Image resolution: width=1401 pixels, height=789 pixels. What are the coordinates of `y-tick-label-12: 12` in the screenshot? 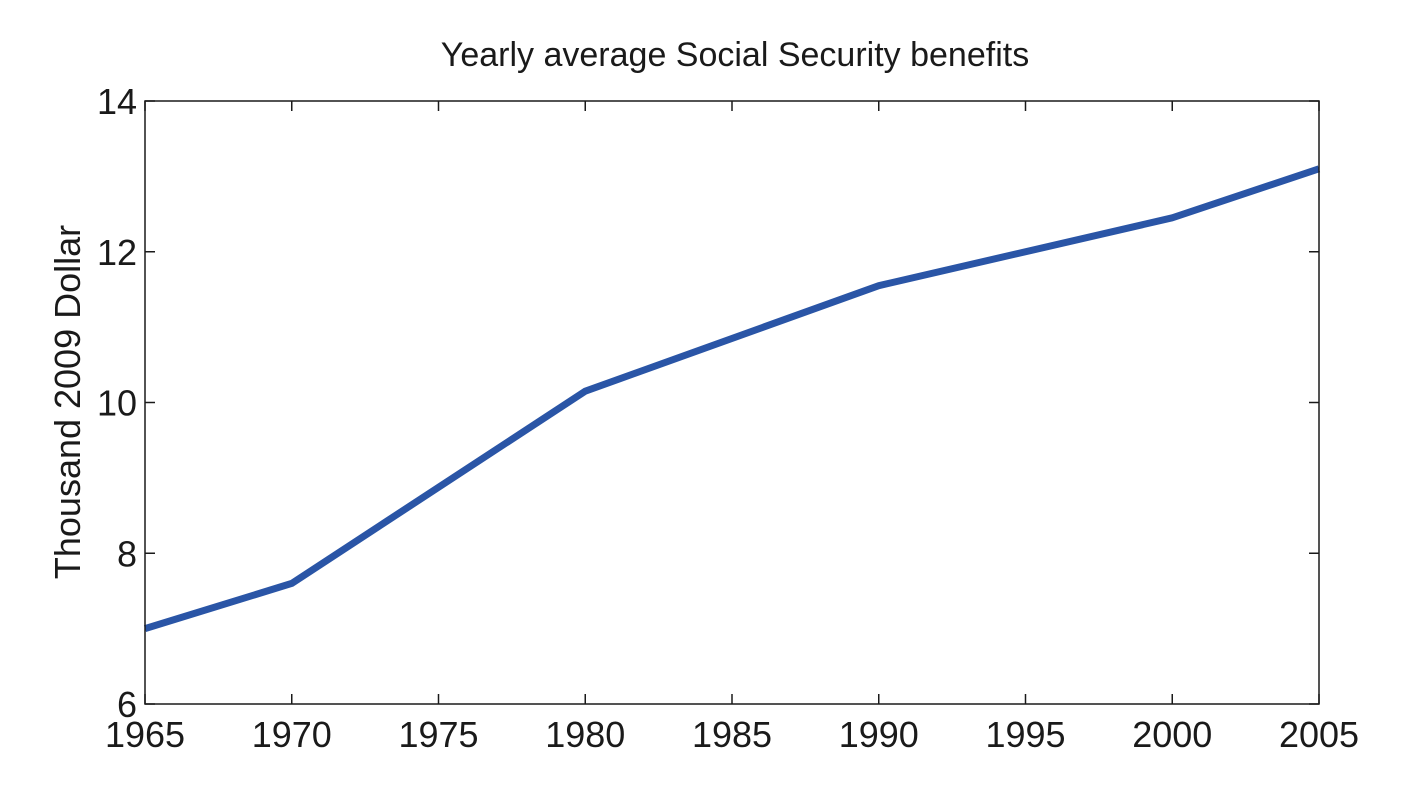 It's located at (117, 252).